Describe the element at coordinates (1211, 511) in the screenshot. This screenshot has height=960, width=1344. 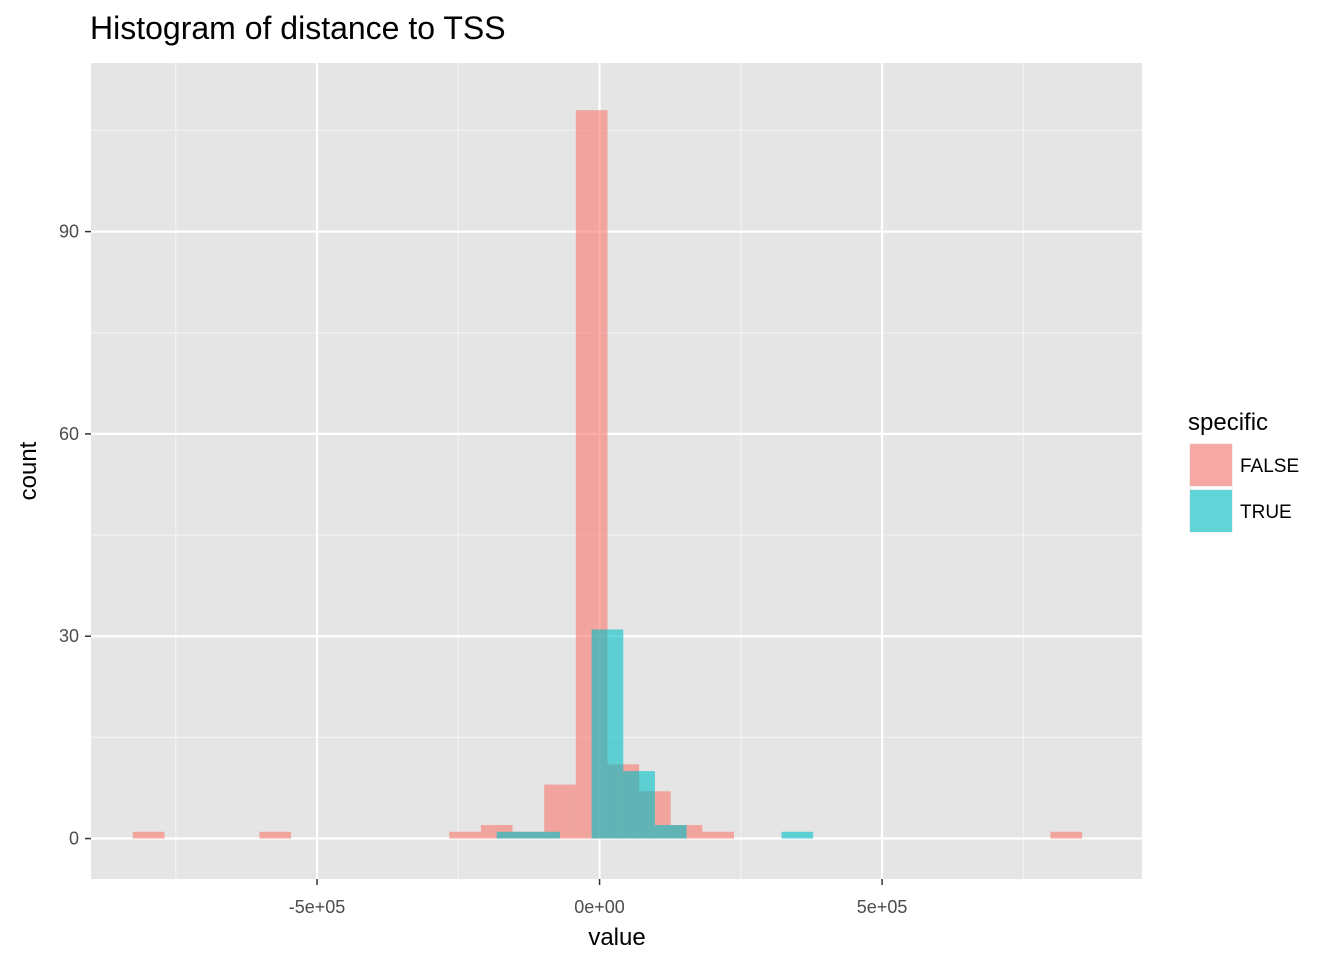
I see `legend-key-true` at that location.